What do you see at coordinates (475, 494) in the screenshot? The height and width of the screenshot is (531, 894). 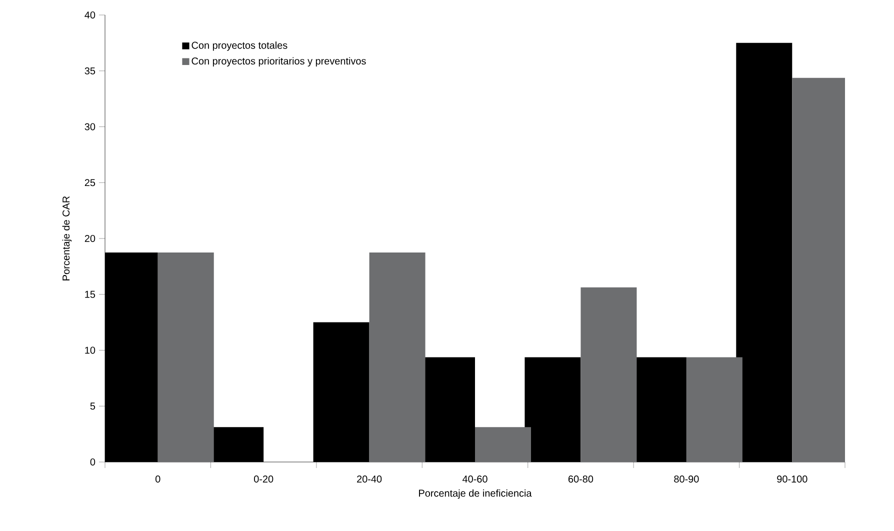 I see `x-axis-title: Porcentaje de ineficiencia` at bounding box center [475, 494].